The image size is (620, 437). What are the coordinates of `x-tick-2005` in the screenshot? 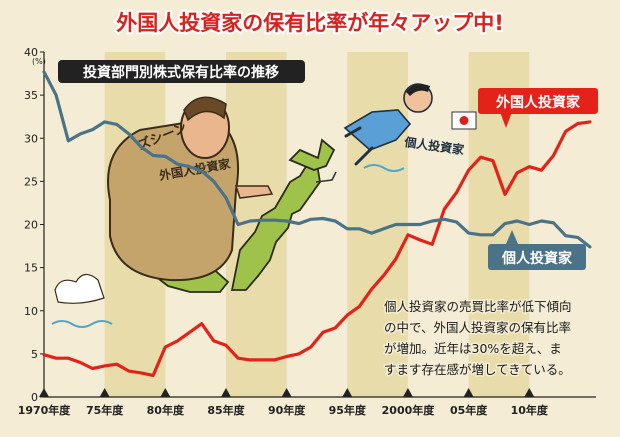 It's located at (468, 392).